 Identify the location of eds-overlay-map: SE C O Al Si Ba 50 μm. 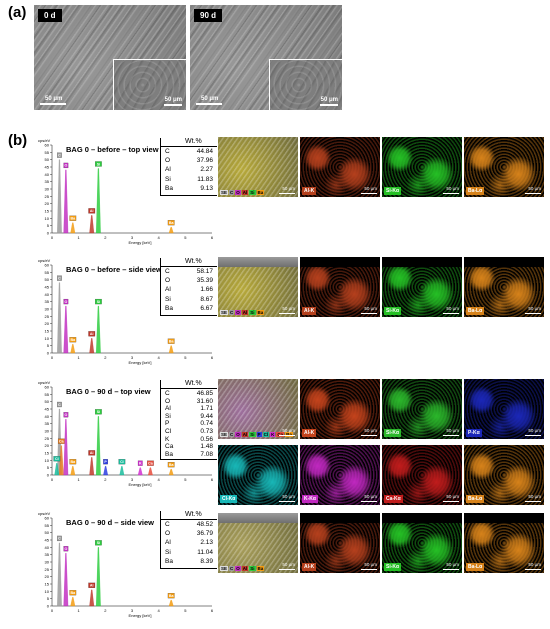
(258, 543).